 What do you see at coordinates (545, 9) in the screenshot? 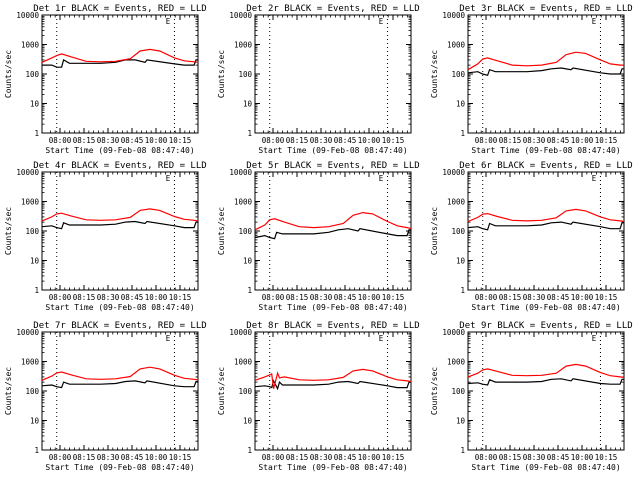
I see `panel-title: Det 3r BLACK = Events, RED = LLD` at bounding box center [545, 9].